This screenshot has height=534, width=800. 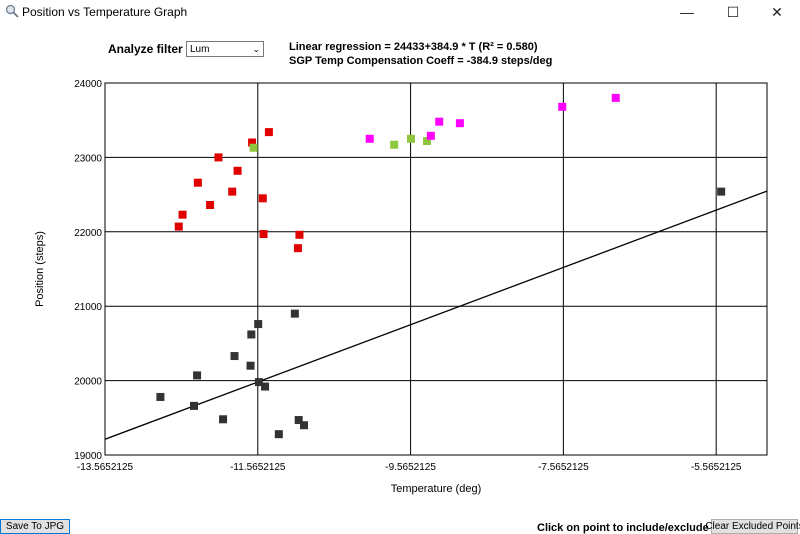 I want to click on maximize-button: ☐, so click(x=733, y=11).